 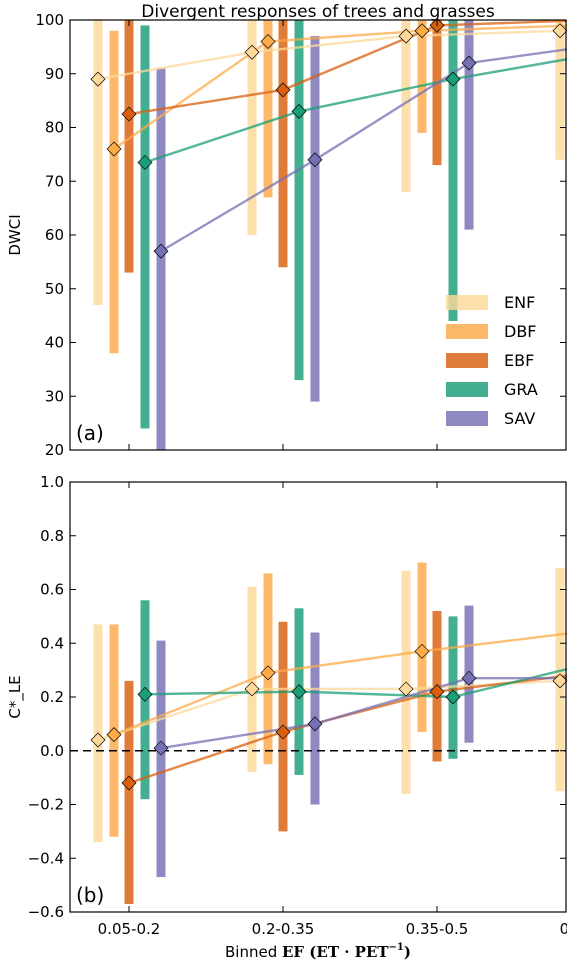 I want to click on x-axis-label-exponent: −1, so click(x=396, y=947).